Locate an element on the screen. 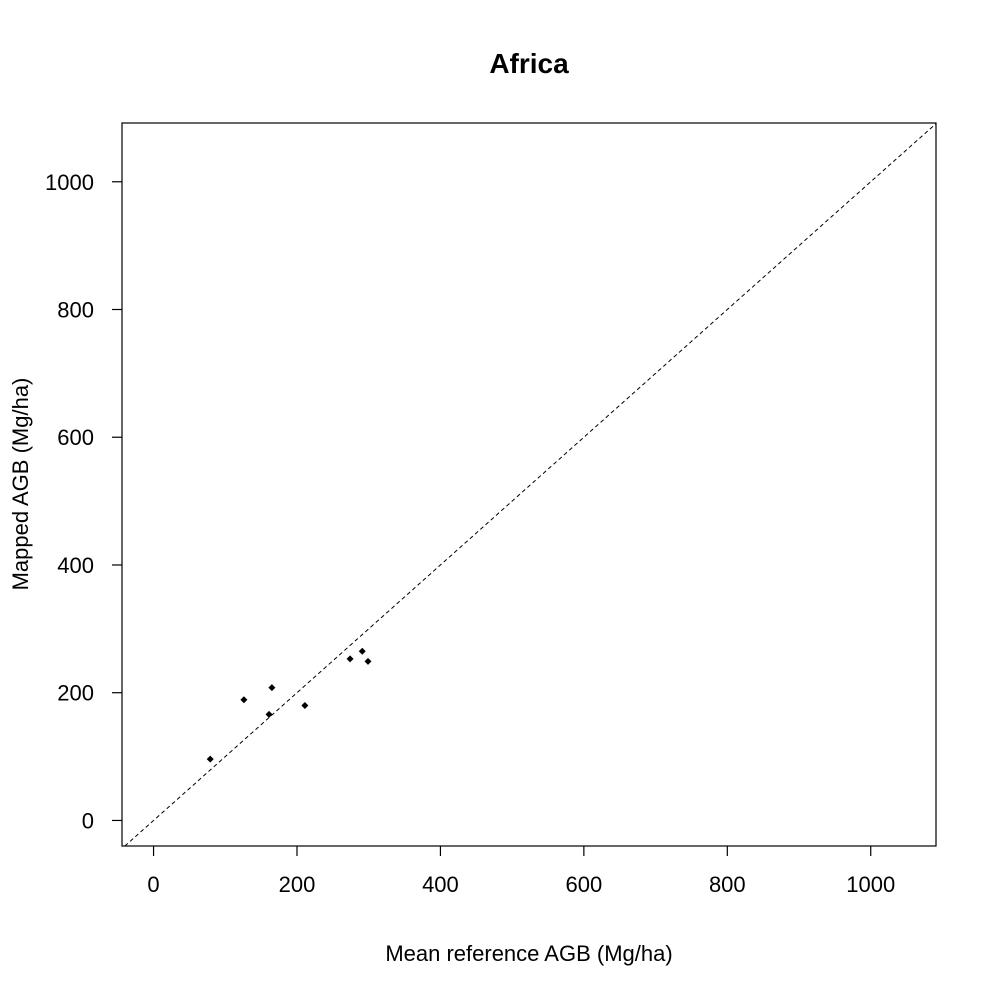  y-axis-label: Mapped AGB (Mg/ha) is located at coordinates (20, 484).